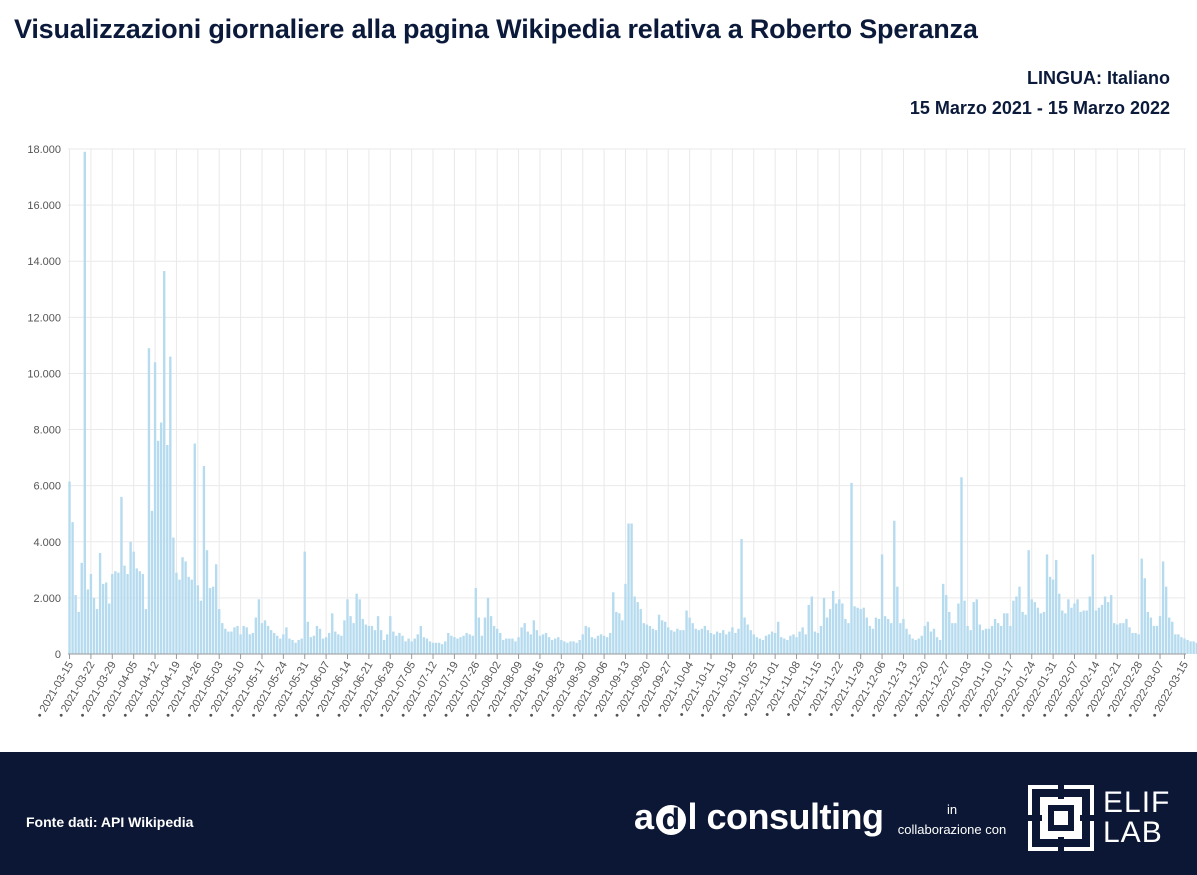  I want to click on y-tick-label: 18.000, so click(44, 150).